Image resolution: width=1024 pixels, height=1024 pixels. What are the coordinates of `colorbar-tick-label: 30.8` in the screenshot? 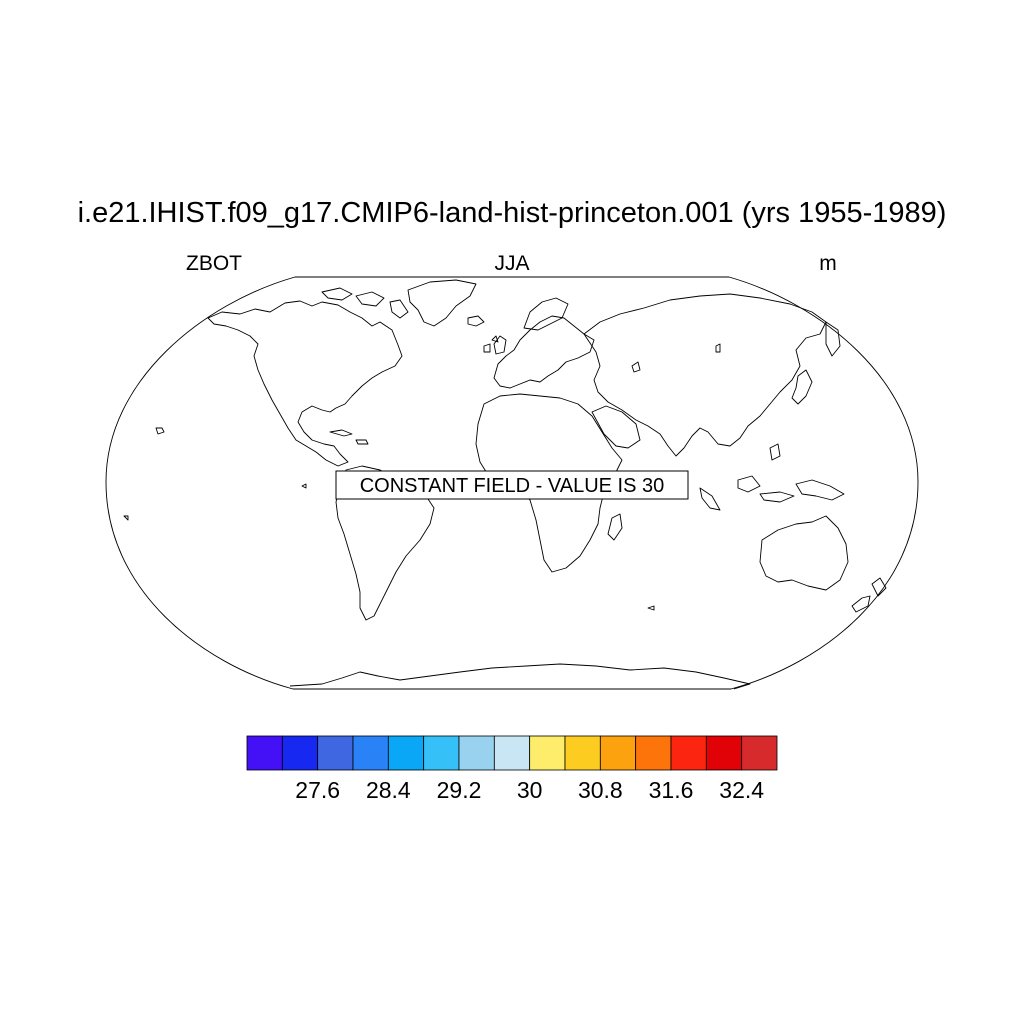 It's located at (600, 790).